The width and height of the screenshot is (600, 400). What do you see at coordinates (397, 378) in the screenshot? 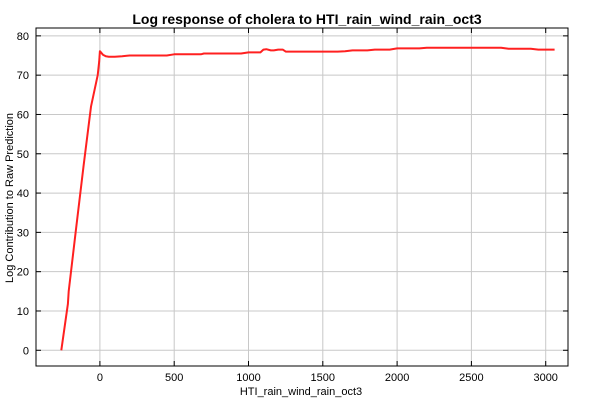
I see `x-tick-label: 2000` at bounding box center [397, 378].